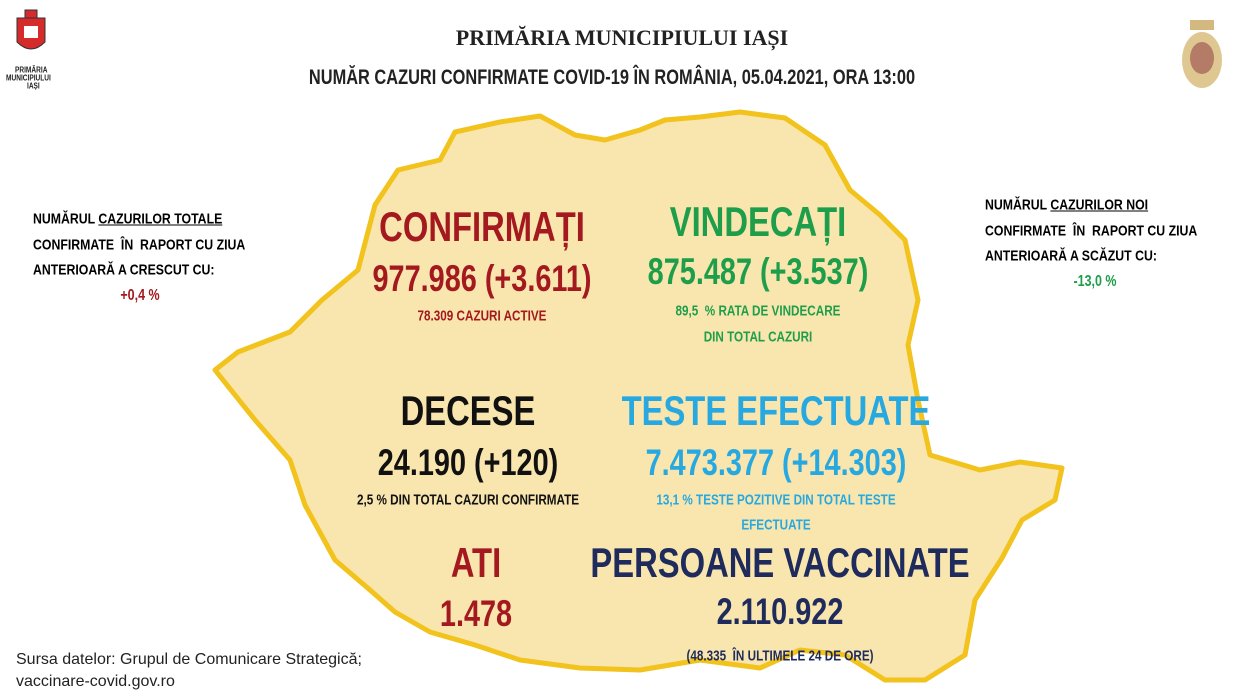 The width and height of the screenshot is (1244, 700). Describe the element at coordinates (468, 500) in the screenshot. I see `stat-note: 2,5 % DIN TOTAL CAZURI CONFIRMATE` at that location.